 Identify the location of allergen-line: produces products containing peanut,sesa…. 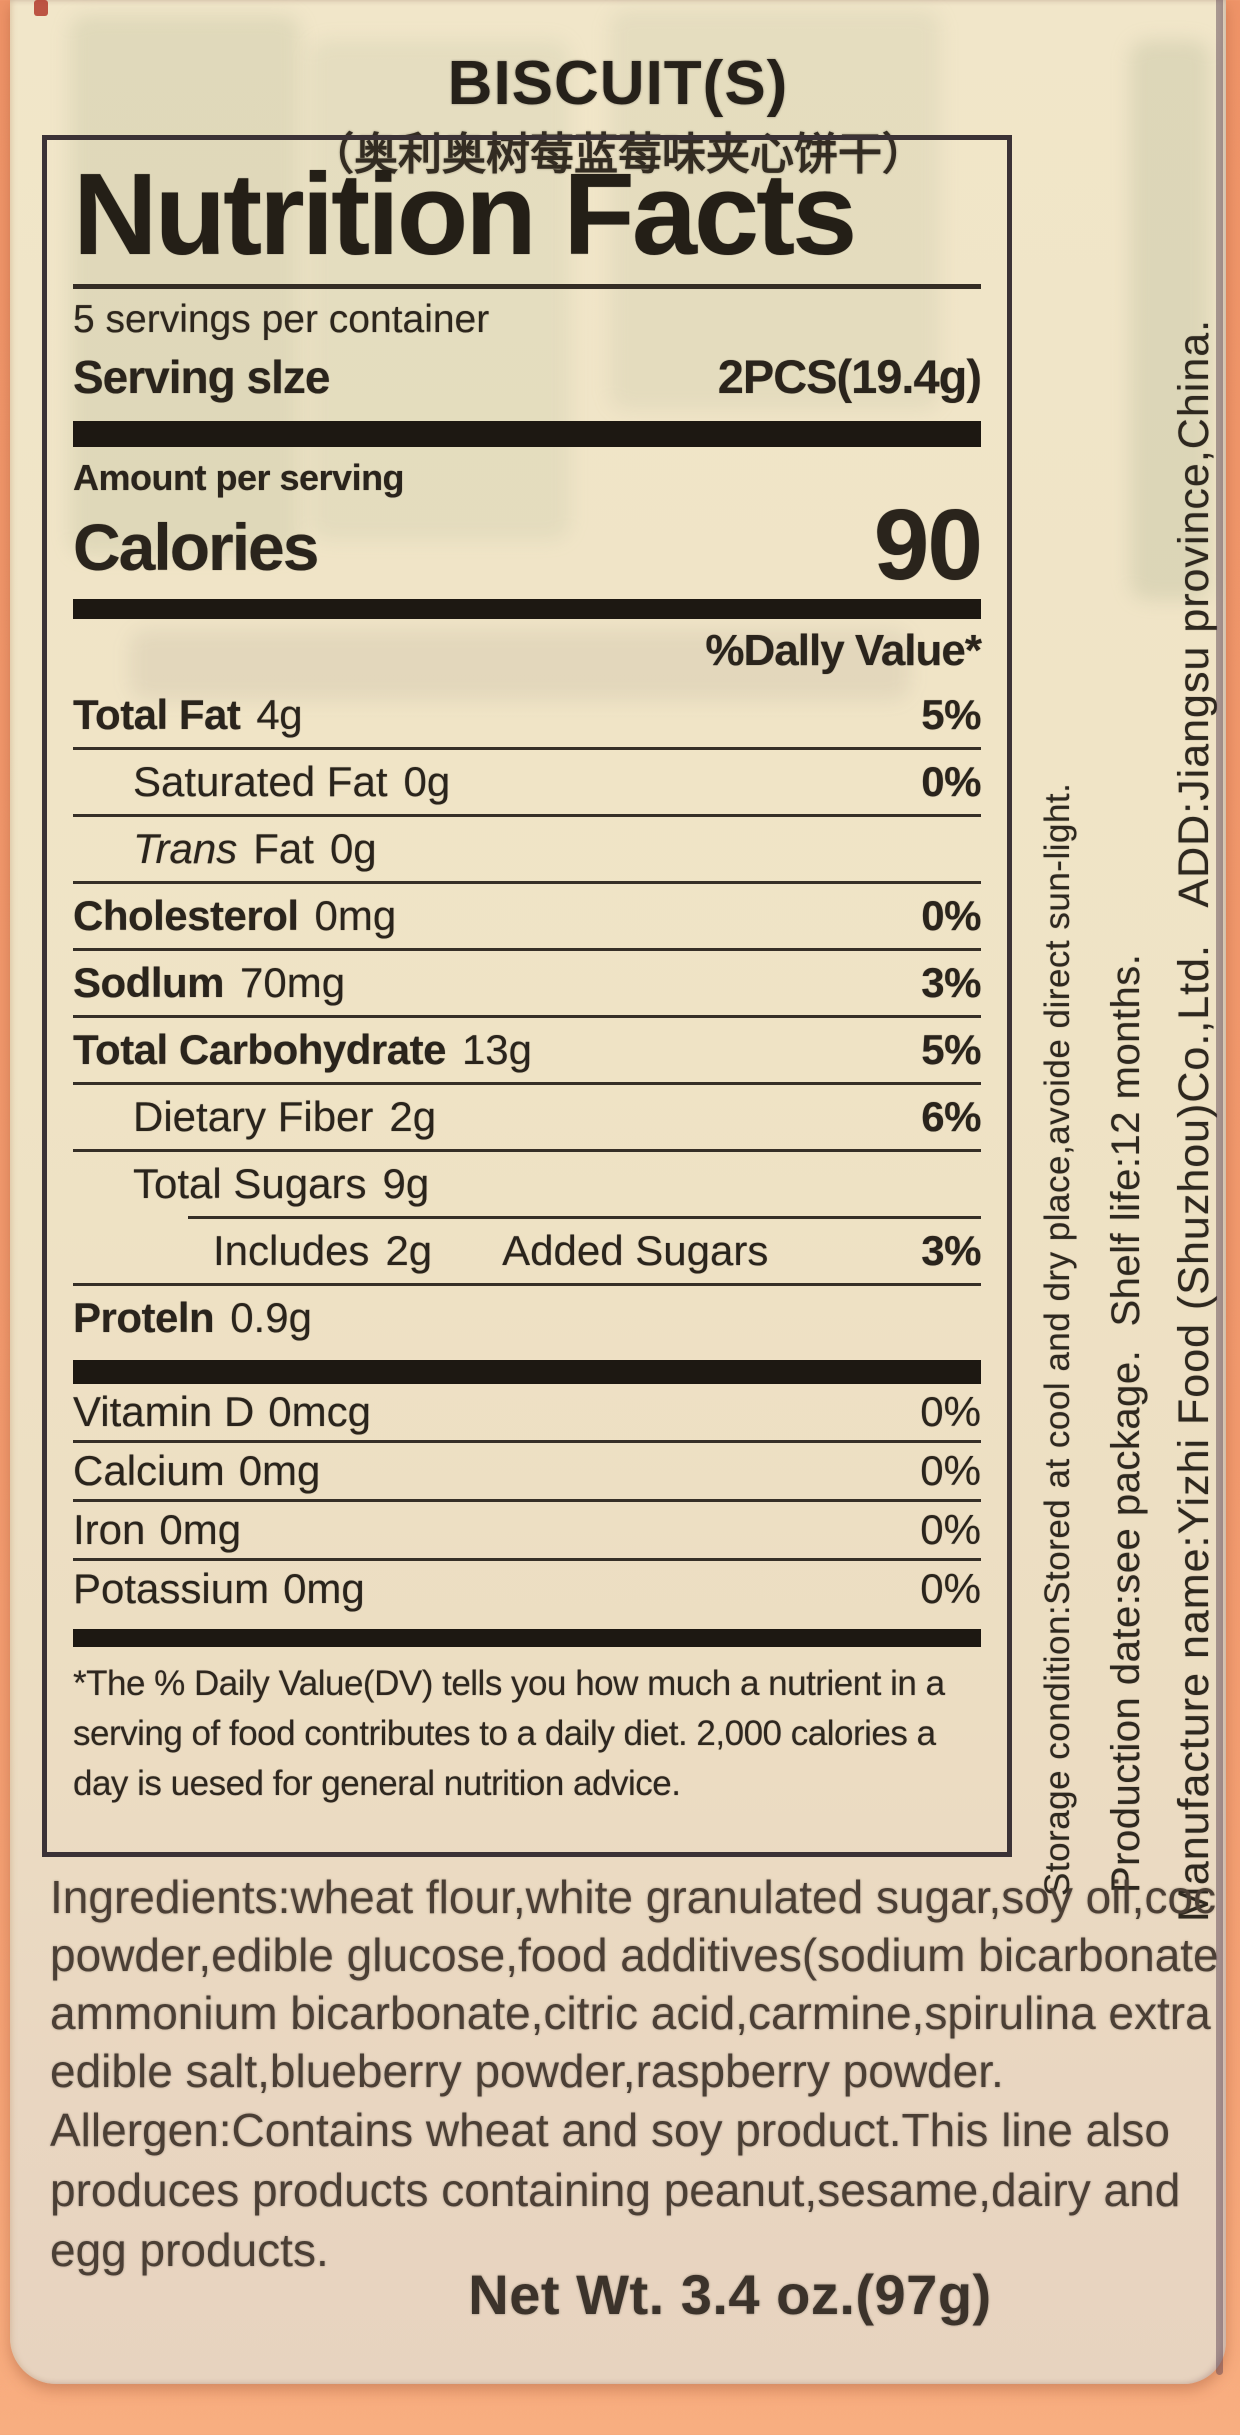
(615, 2190).